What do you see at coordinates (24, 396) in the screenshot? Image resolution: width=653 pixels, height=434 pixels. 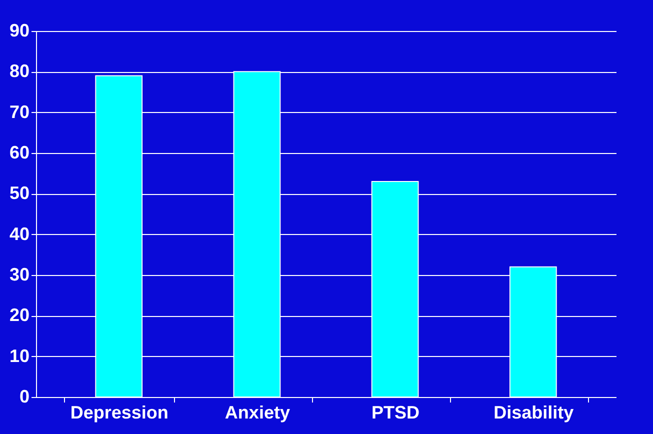 I see `y-tick-label: 0` at bounding box center [24, 396].